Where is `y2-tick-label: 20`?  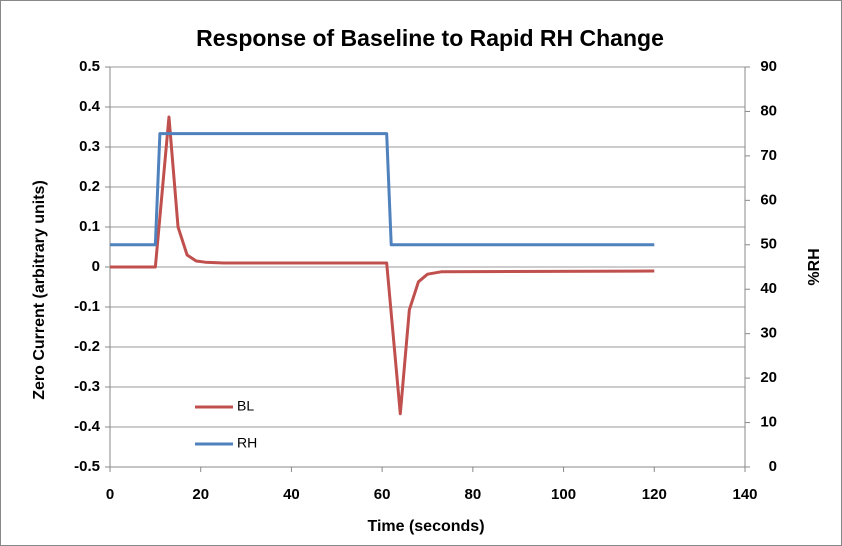
y2-tick-label: 20 is located at coordinates (768, 377).